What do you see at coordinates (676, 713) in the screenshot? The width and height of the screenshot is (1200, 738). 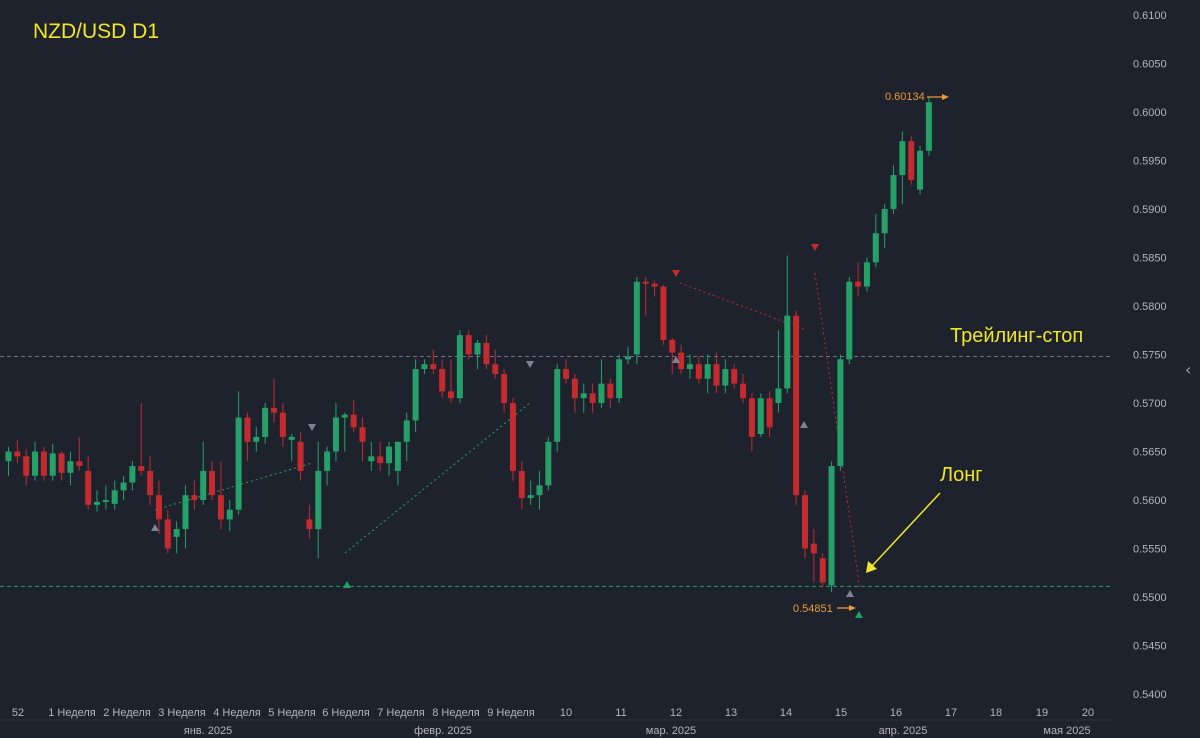 I see `x-week-label: 12` at bounding box center [676, 713].